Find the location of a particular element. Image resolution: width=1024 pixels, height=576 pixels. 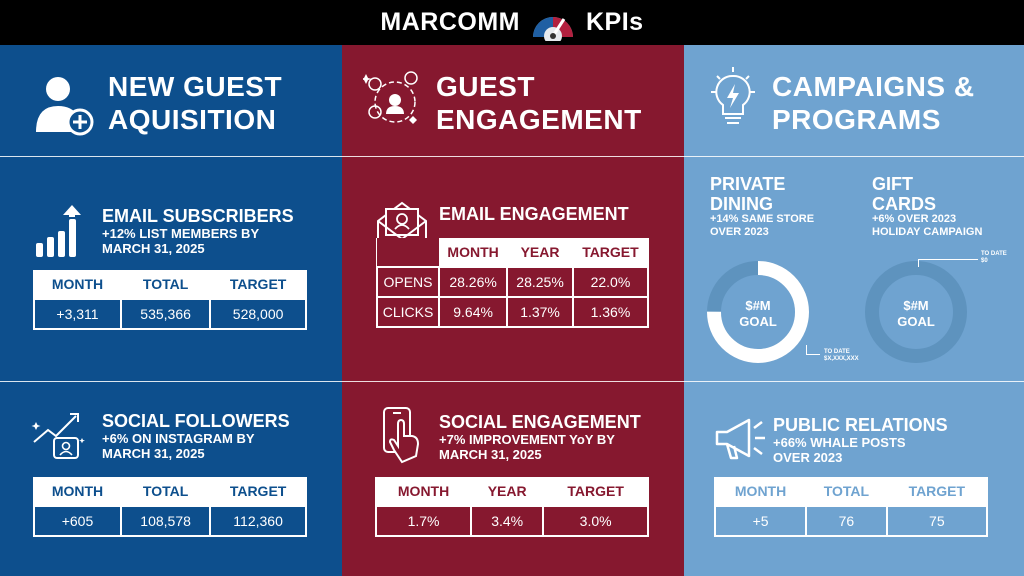

acquisition-title: NEW GUEST AQUISITION is located at coordinates (195, 103).